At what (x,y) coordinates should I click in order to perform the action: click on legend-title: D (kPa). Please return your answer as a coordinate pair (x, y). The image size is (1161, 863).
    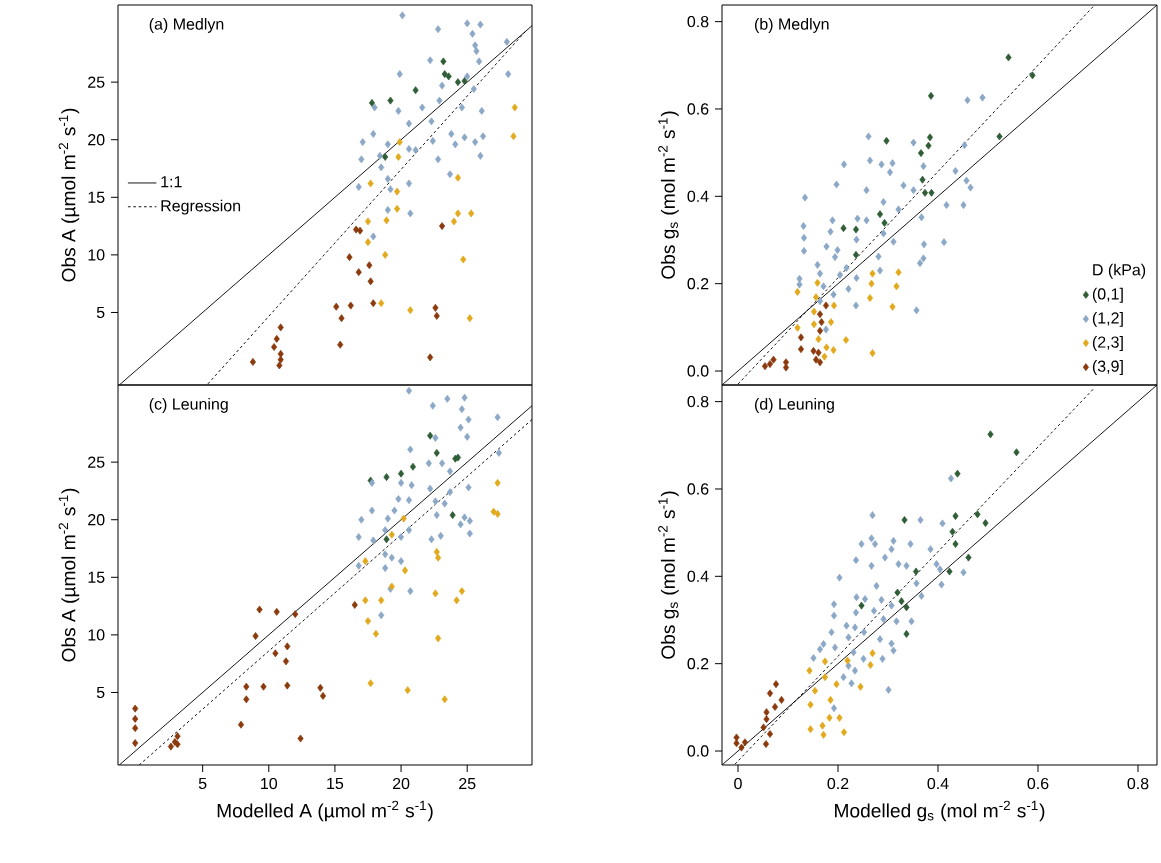
    Looking at the image, I should click on (1119, 271).